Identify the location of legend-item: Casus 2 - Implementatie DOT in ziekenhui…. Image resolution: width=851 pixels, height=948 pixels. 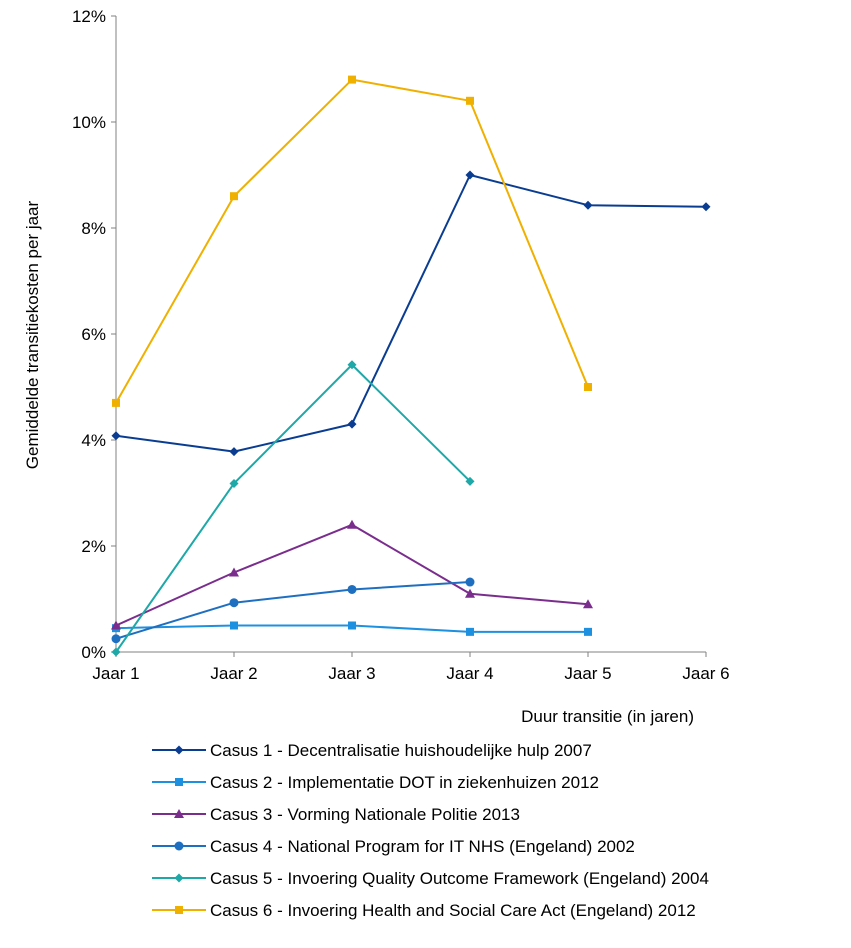
(375, 782).